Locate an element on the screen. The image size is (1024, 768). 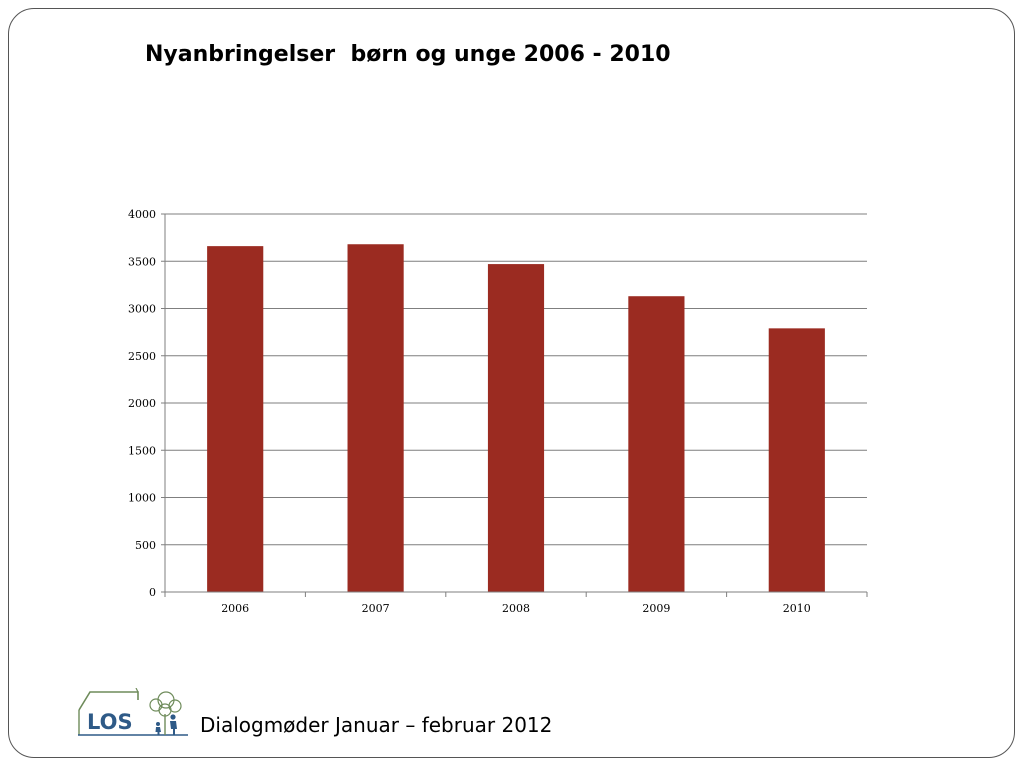
x-tick-label: 2010 is located at coordinates (797, 608).